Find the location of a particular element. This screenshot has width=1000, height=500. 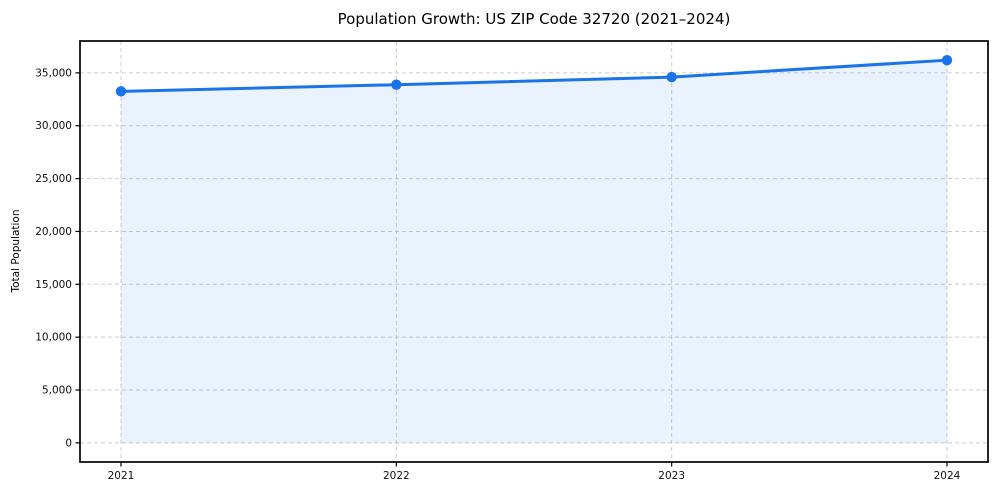

data-point-2024 is located at coordinates (947, 60).